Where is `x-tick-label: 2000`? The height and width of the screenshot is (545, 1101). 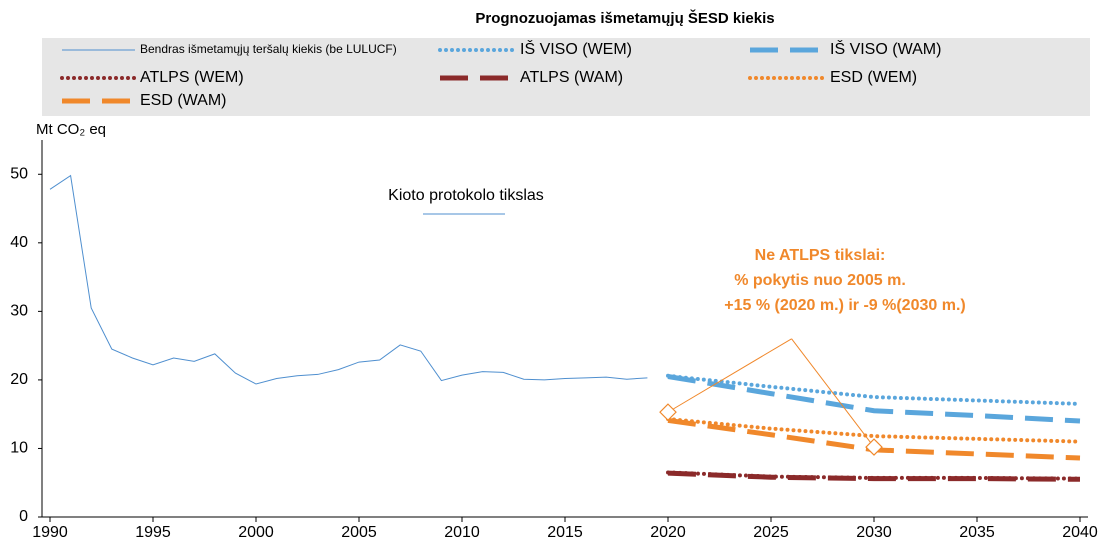 x-tick-label: 2000 is located at coordinates (256, 532).